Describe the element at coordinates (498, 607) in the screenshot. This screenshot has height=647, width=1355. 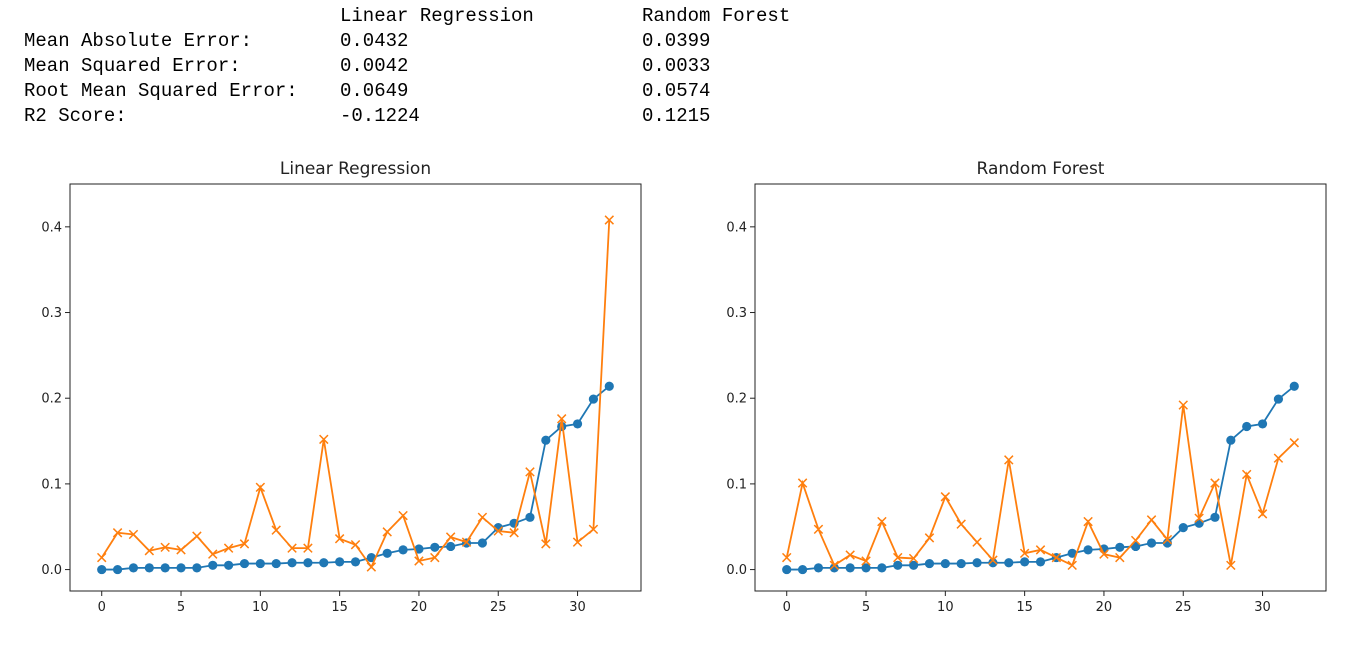
I see `x-tick-label: 25` at that location.